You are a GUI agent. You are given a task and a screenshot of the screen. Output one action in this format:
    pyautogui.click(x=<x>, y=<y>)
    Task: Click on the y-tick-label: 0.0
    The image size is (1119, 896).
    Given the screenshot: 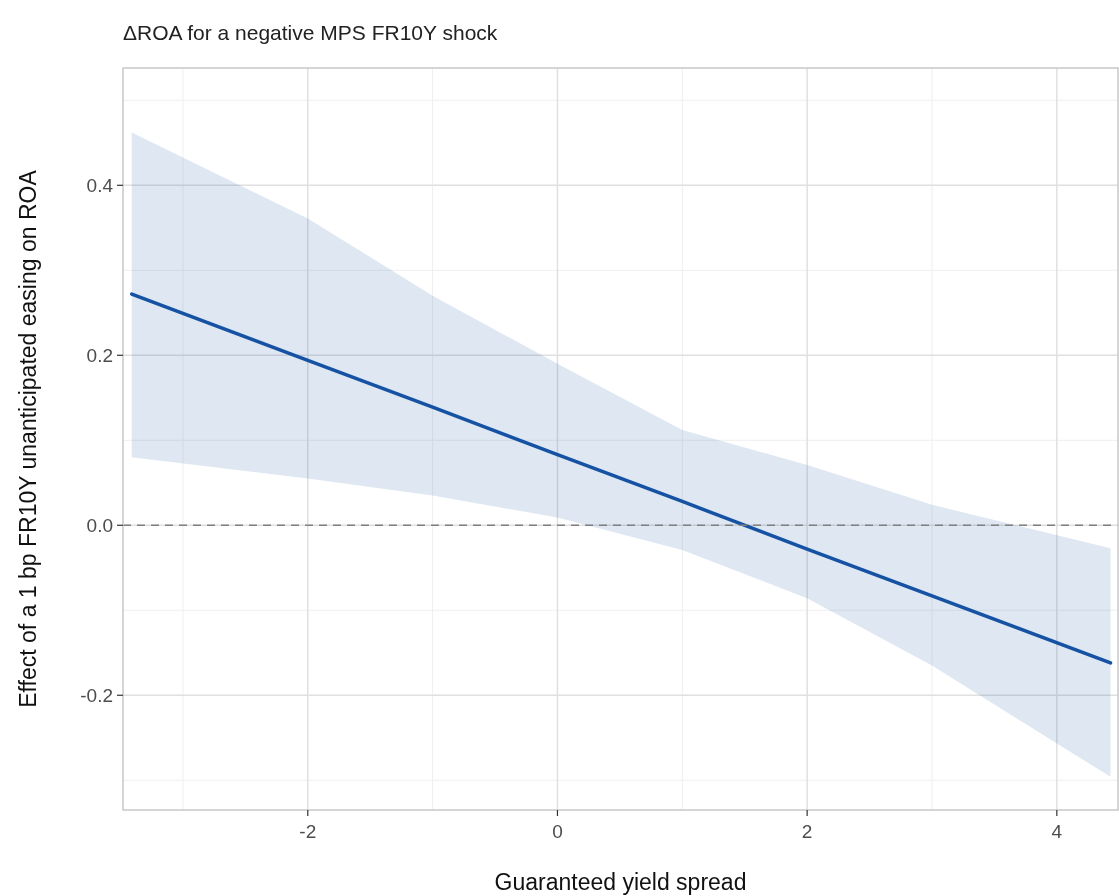 What is the action you would take?
    pyautogui.click(x=99, y=525)
    